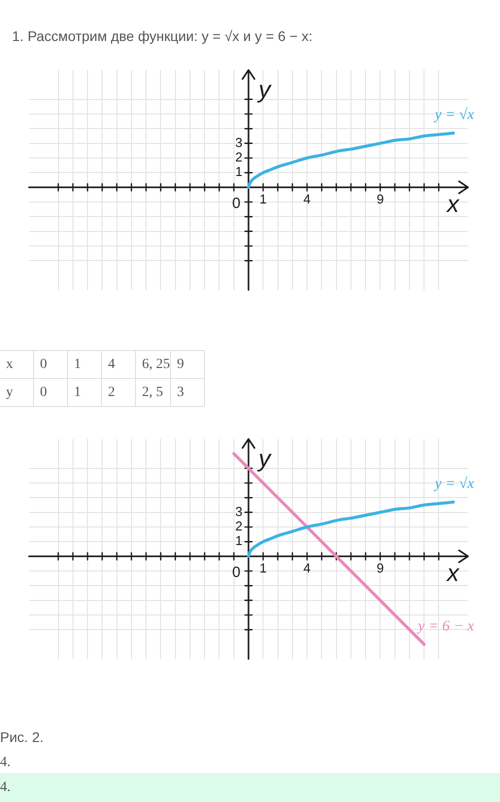  Describe the element at coordinates (153, 392) in the screenshot. I see `text: 2, 5` at that location.